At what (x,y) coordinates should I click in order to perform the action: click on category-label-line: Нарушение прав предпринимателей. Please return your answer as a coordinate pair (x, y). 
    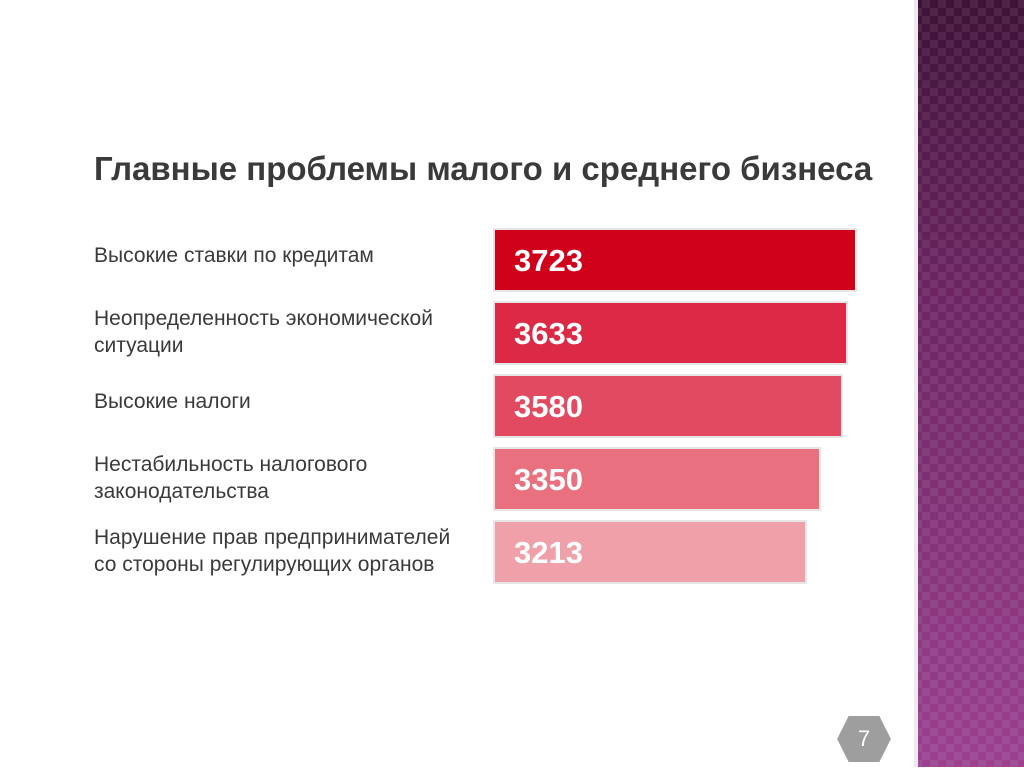
    Looking at the image, I should click on (272, 537).